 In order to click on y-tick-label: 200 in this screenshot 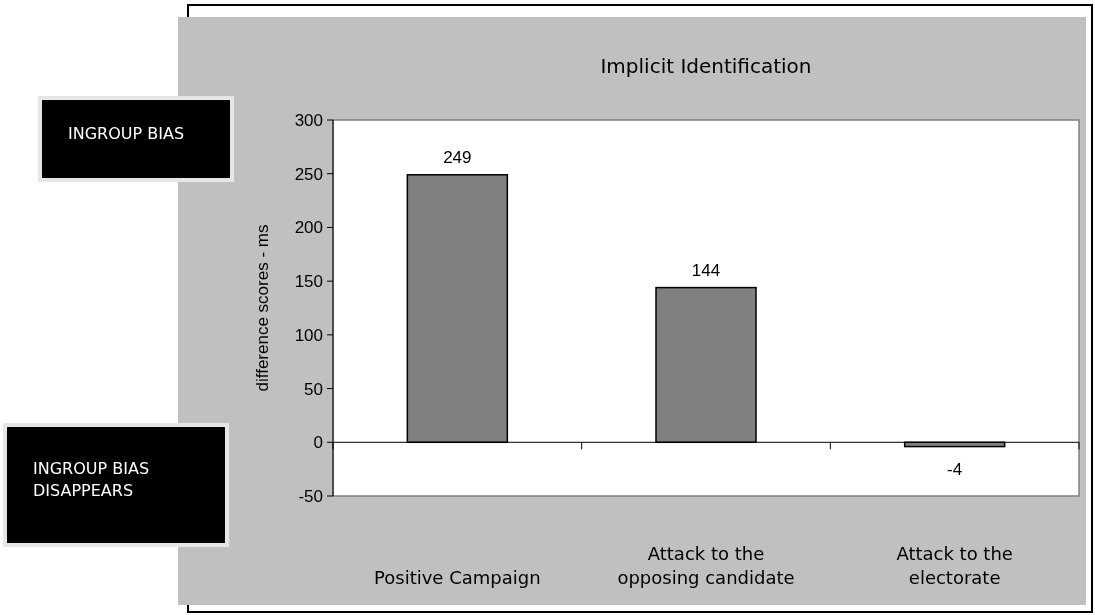, I will do `click(308, 228)`.